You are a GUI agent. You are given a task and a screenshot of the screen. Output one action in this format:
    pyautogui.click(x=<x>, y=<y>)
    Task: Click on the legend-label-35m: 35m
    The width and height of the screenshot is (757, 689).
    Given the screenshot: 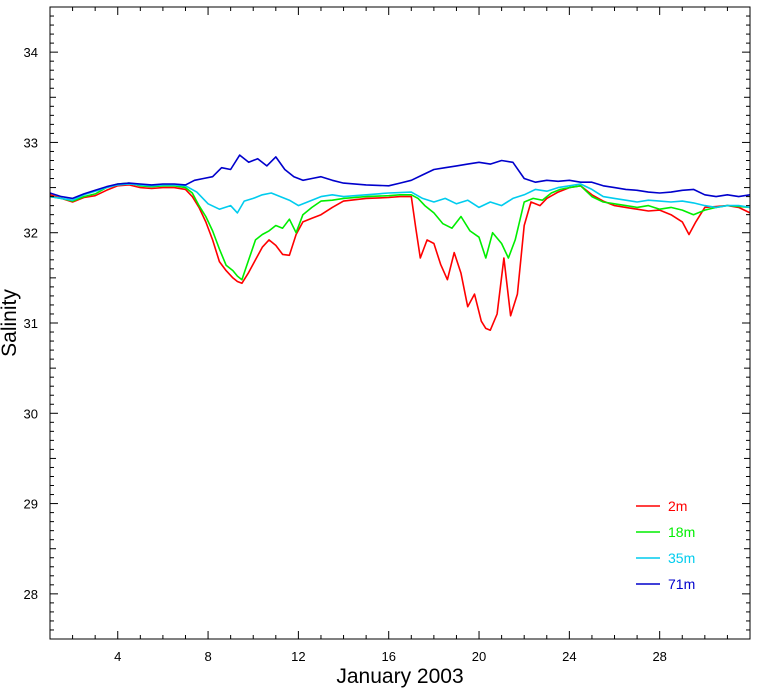 What is the action you would take?
    pyautogui.click(x=681, y=558)
    